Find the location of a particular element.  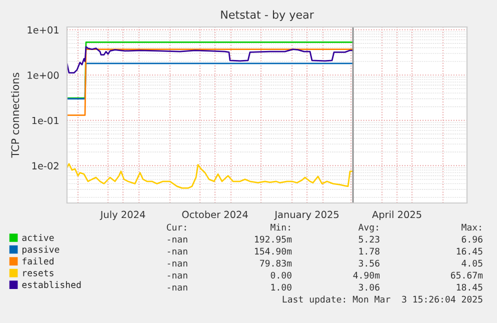

y-tick-label: 1e-01 is located at coordinates (45, 120).